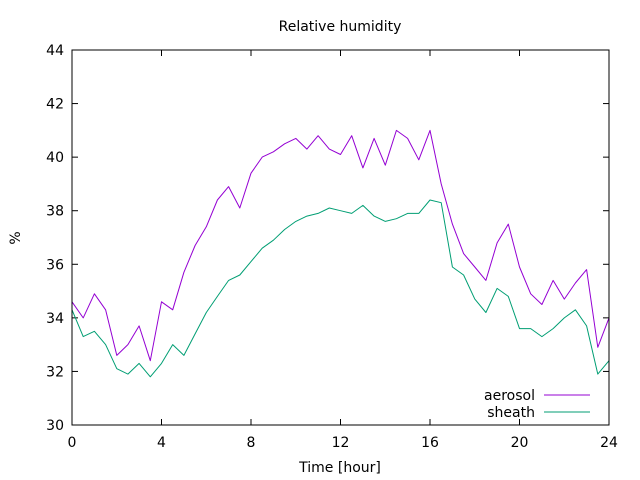  What do you see at coordinates (55, 265) in the screenshot?
I see `y-tick-label: 36` at bounding box center [55, 265].